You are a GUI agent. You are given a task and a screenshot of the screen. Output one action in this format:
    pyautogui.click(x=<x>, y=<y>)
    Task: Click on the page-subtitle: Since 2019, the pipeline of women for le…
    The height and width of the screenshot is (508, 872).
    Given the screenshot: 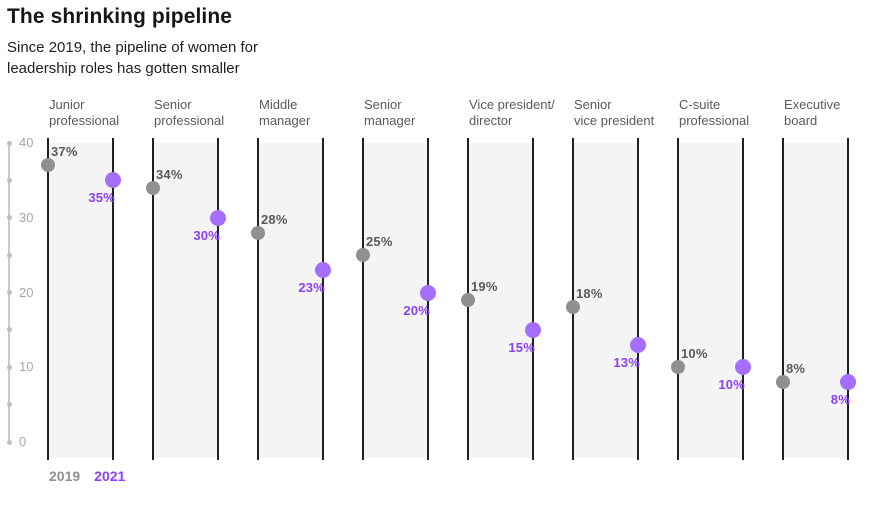 What is the action you would take?
    pyautogui.click(x=132, y=58)
    